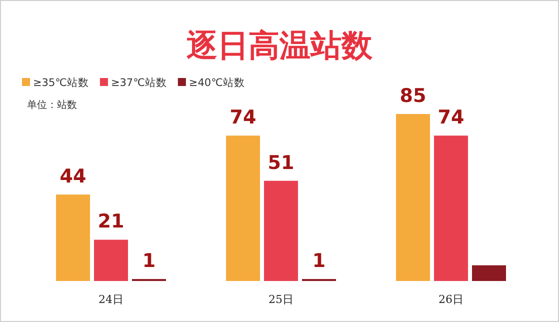  I want to click on x-tick-label: 26日, so click(451, 299).